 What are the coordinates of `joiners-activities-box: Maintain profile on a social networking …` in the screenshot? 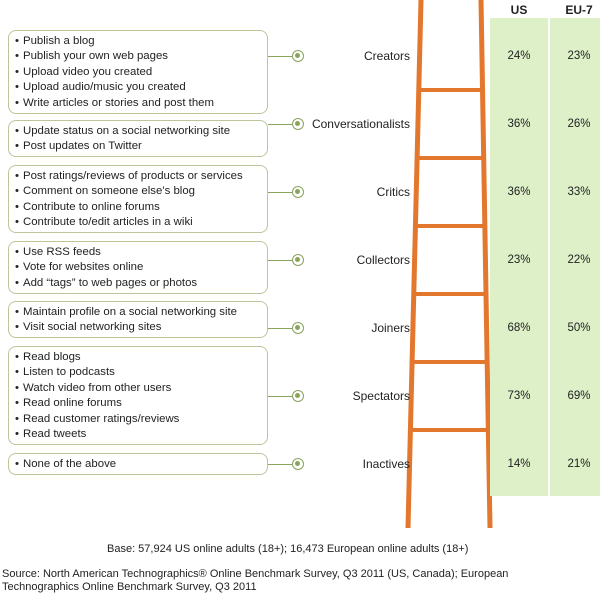 It's located at (138, 319).